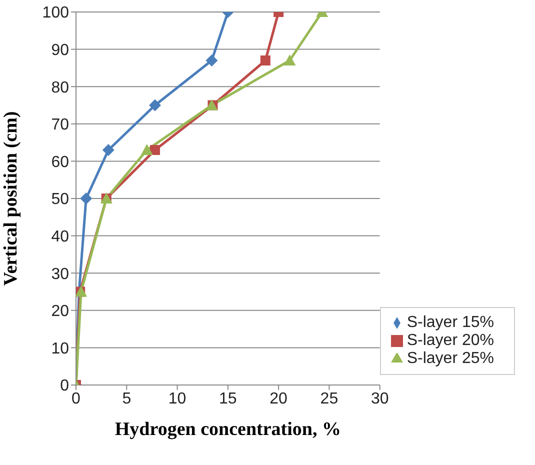  Describe the element at coordinates (60, 125) in the screenshot. I see `y-tick-label: 70` at that location.